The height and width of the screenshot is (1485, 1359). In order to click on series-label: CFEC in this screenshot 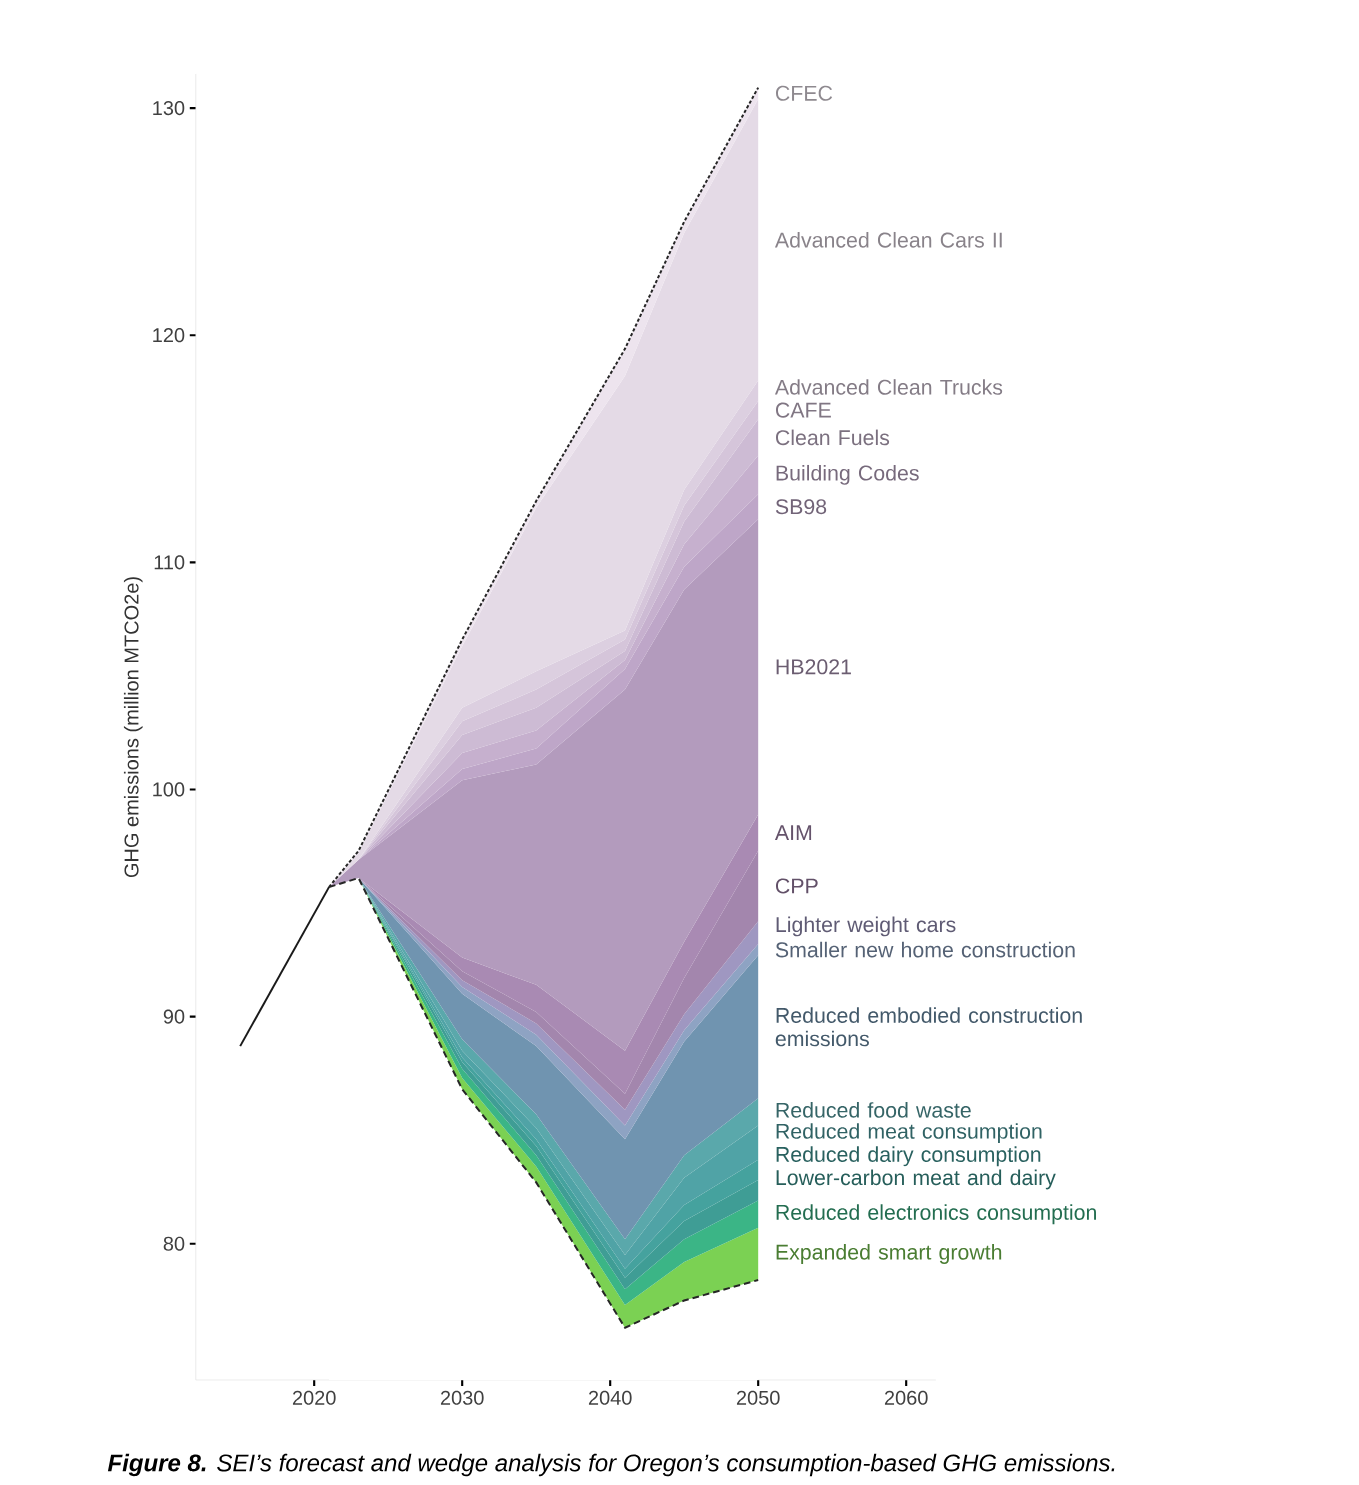, I will do `click(804, 93)`.